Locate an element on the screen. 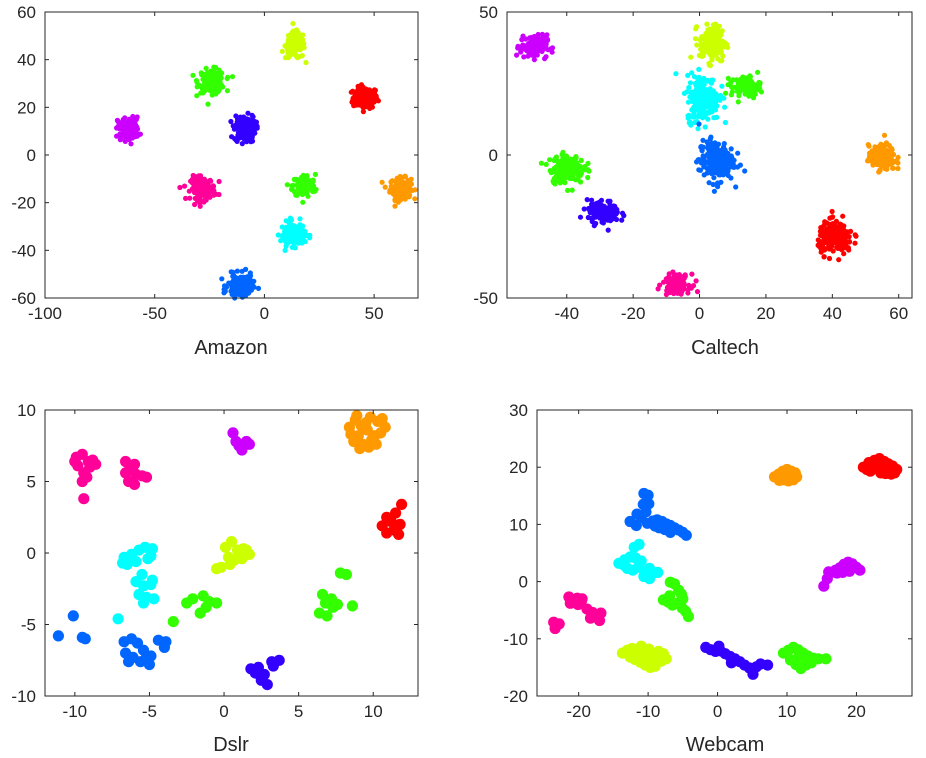  y-tick-label: -10 is located at coordinates (515, 639).